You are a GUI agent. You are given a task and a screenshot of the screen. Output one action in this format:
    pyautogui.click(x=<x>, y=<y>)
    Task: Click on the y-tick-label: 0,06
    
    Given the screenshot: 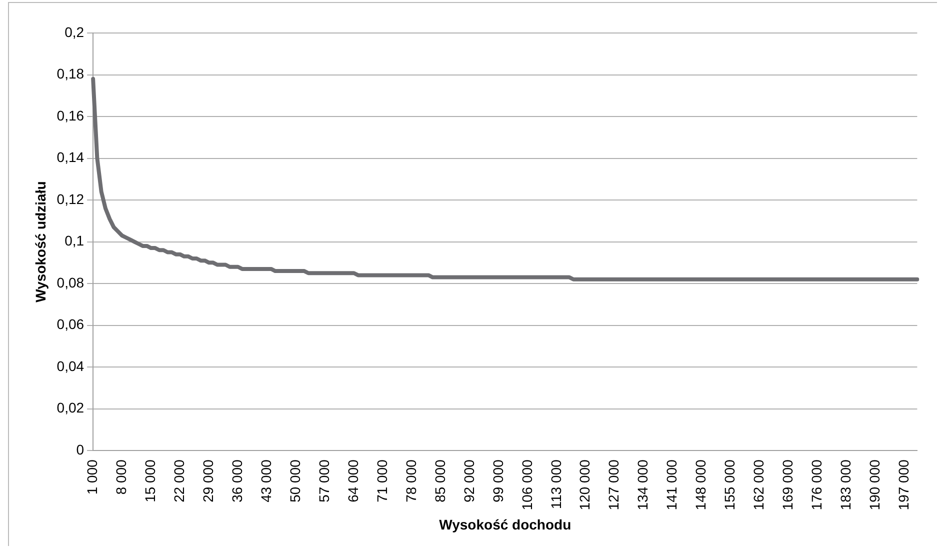 What is the action you would take?
    pyautogui.click(x=70, y=324)
    